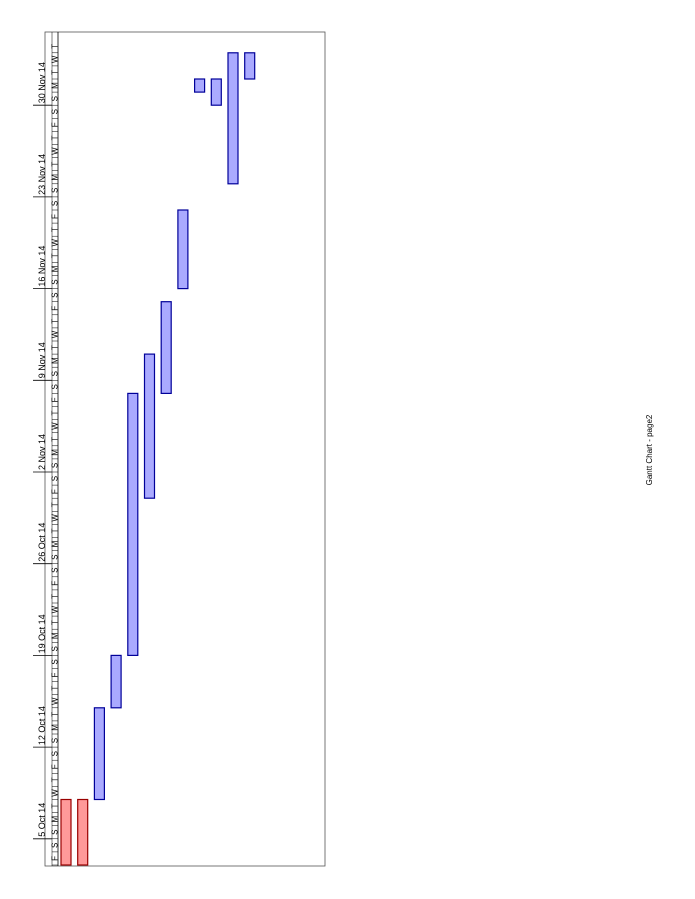 The image size is (695, 899). What do you see at coordinates (42, 633) in the screenshot?
I see `week-label: 19 Oct 14` at bounding box center [42, 633].